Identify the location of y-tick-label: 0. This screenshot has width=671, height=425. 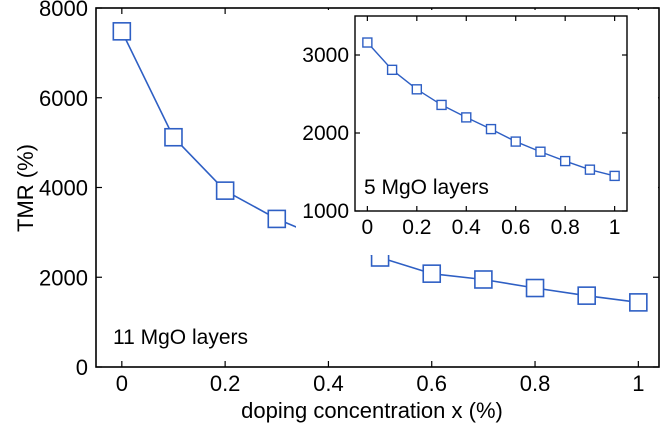
(82, 367).